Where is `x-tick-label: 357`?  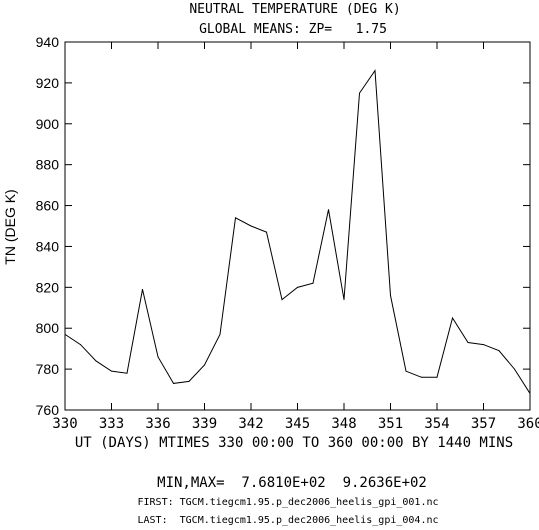 x-tick-label: 357 is located at coordinates (483, 424).